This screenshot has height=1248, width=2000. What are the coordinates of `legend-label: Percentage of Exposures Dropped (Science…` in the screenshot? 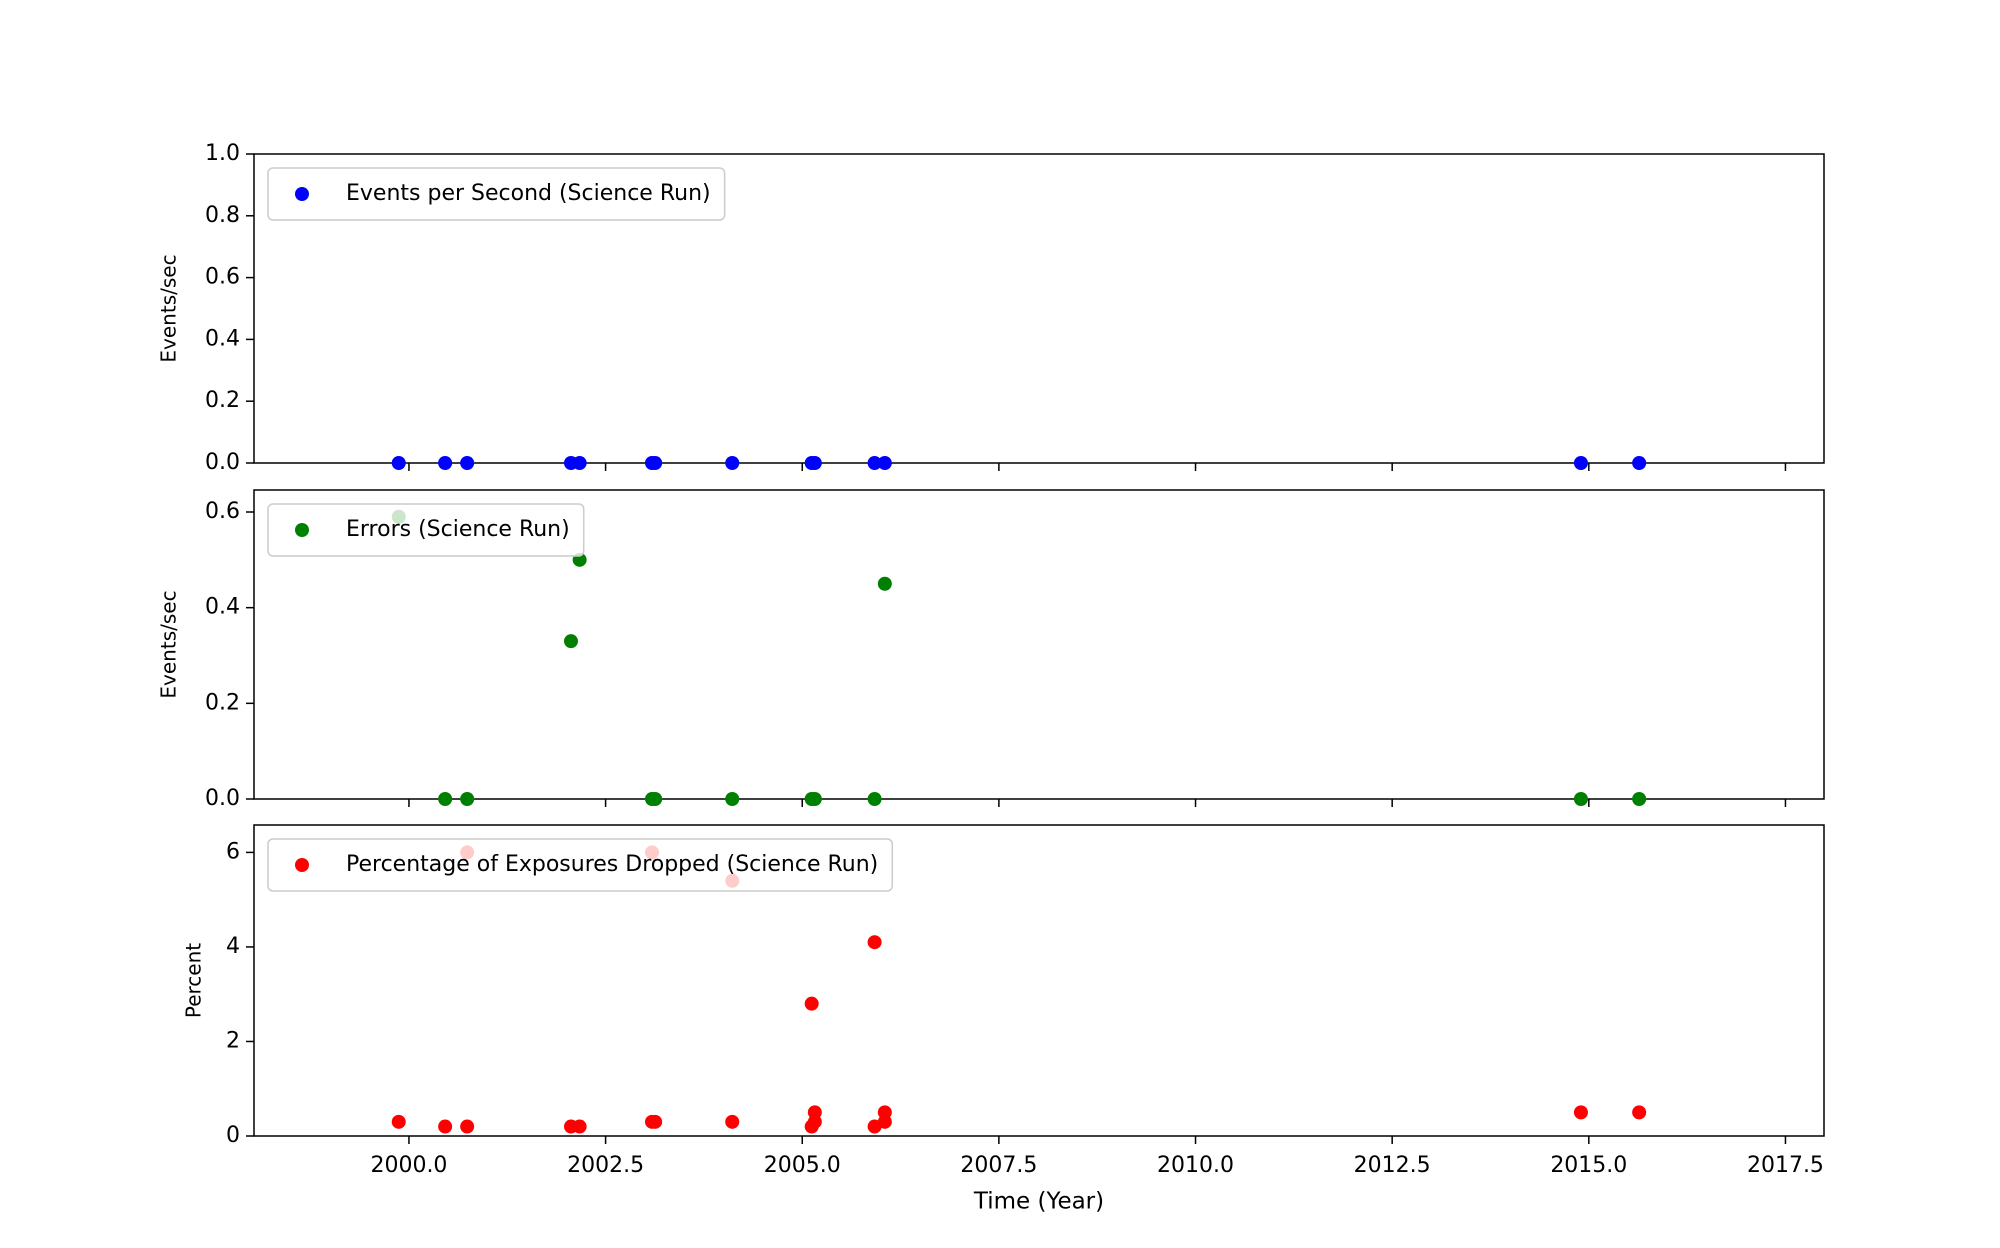 It's located at (612, 864).